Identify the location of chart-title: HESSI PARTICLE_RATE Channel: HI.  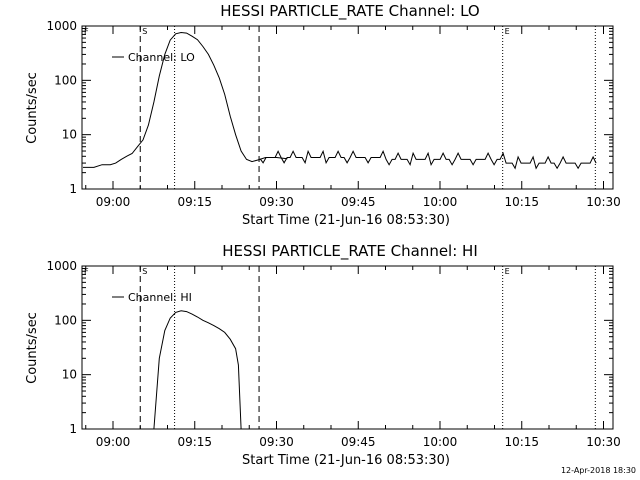
(350, 251).